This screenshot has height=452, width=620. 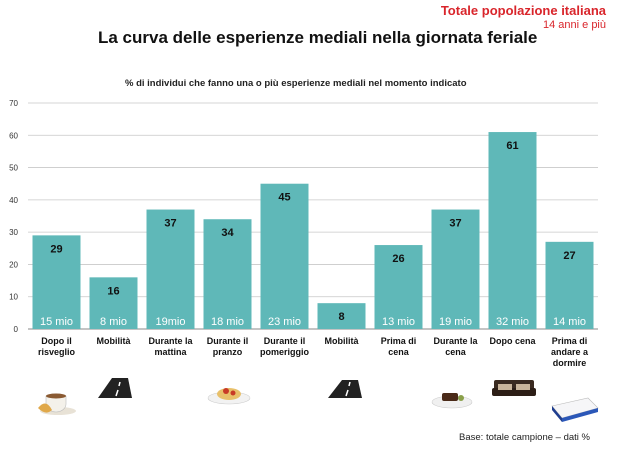 I want to click on bar-value-label: 26, so click(x=398, y=259).